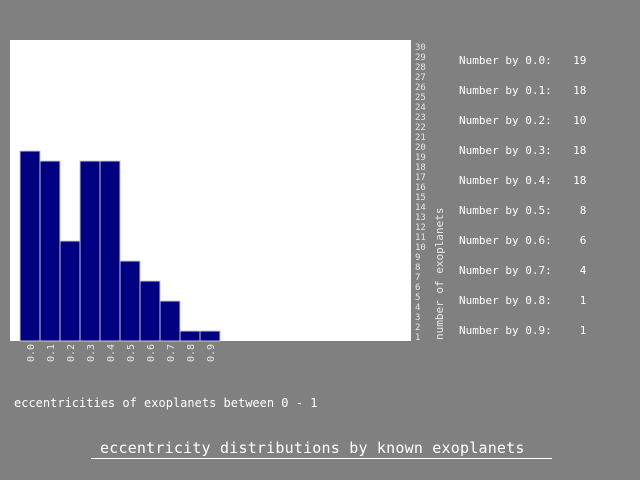 This screenshot has height=480, width=640. What do you see at coordinates (420, 208) in the screenshot?
I see `y-tick-label: 14` at bounding box center [420, 208].